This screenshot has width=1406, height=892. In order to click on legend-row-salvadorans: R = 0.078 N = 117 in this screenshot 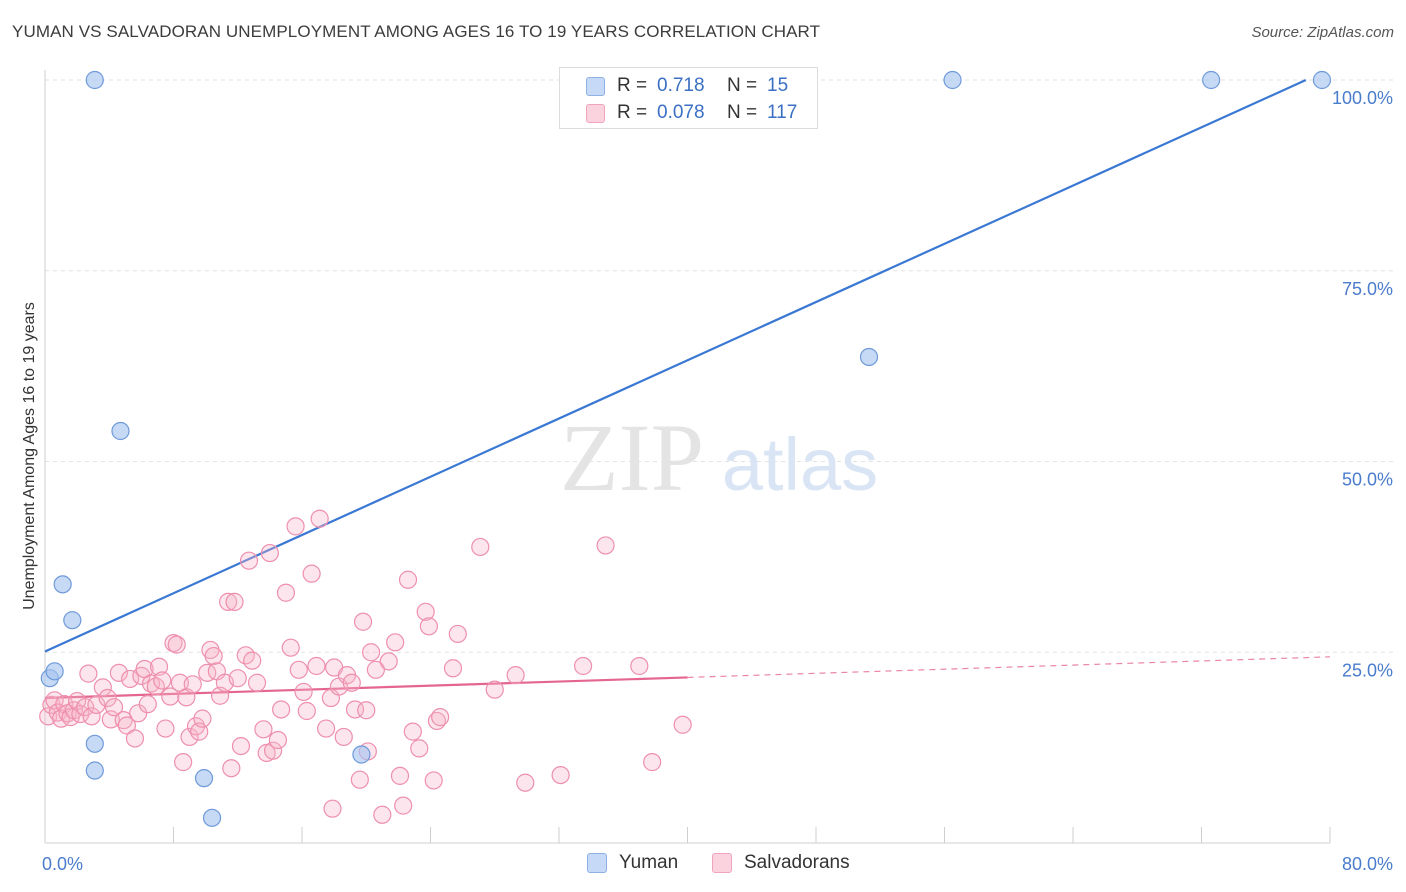, I will do `click(691, 113)`.